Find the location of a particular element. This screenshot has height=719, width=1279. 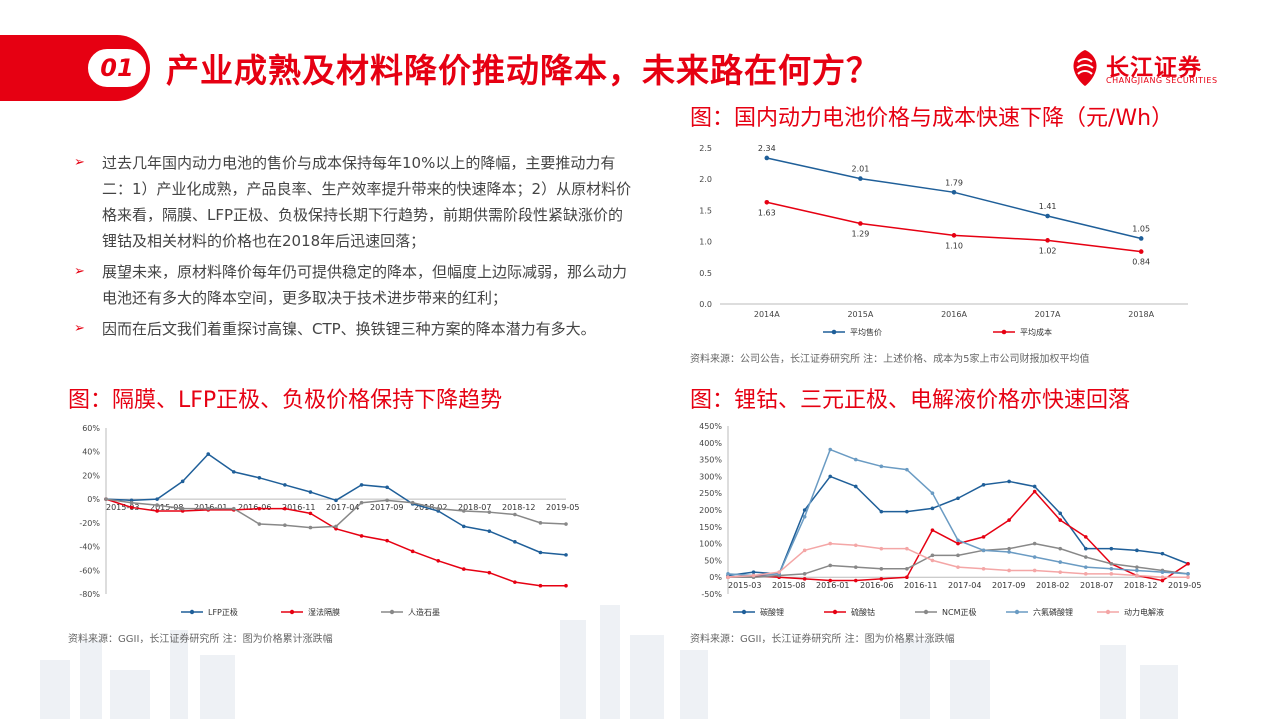

legend-label: NCM正极 is located at coordinates (959, 612).